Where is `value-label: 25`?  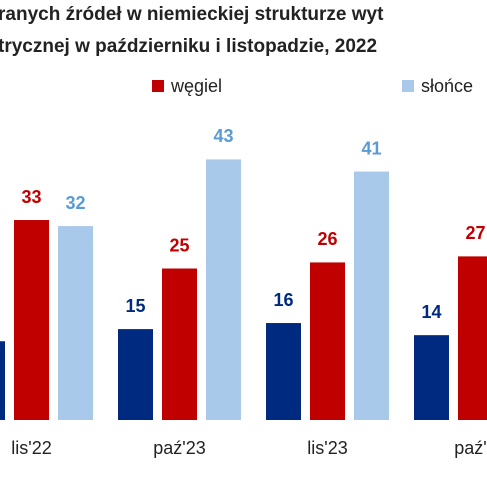
value-label: 25 is located at coordinates (179, 245).